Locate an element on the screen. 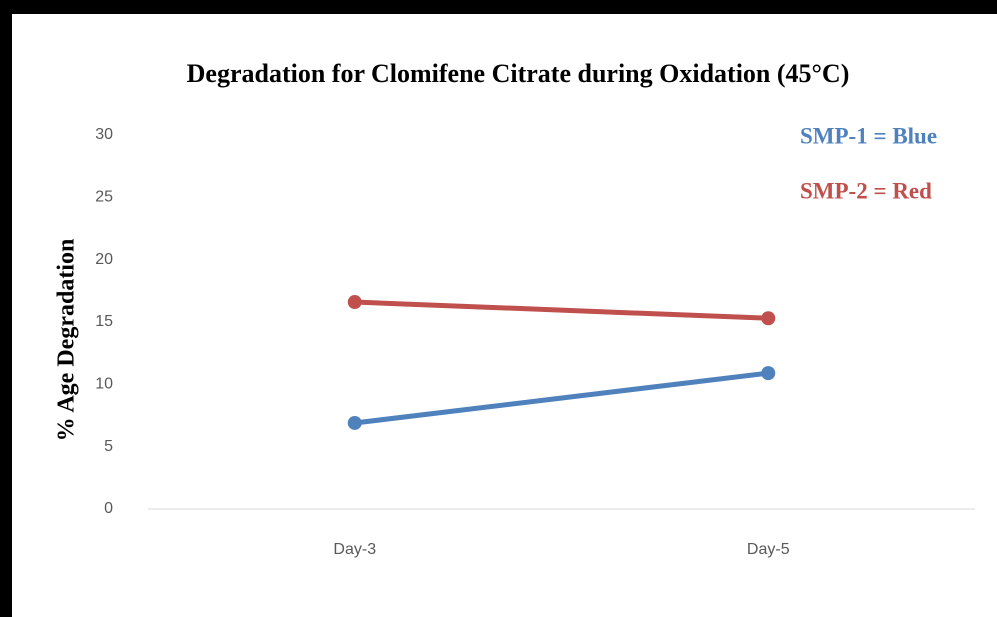  x-tick-label: Day-3 is located at coordinates (354, 549).